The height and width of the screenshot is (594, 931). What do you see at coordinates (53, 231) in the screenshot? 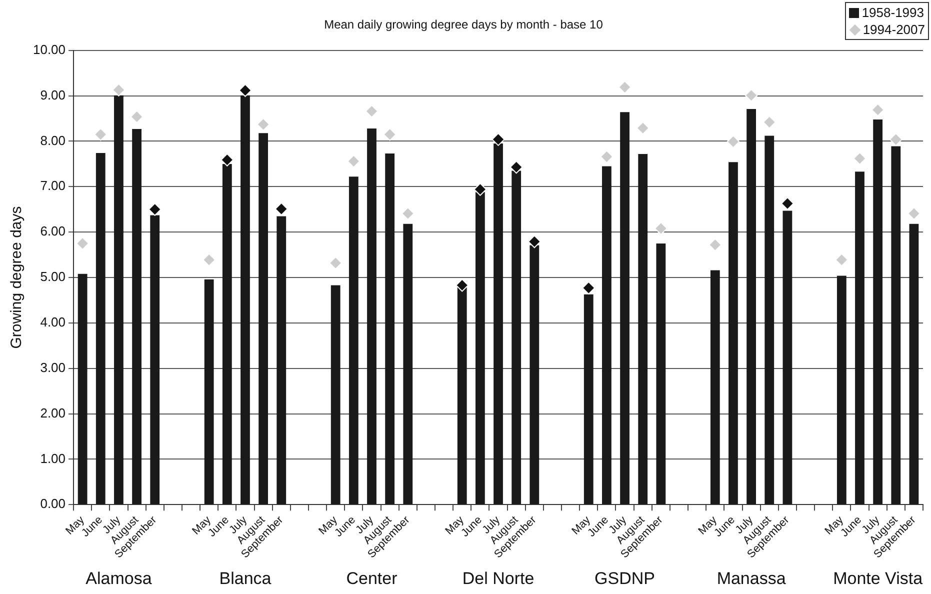
I see `y-tick-label: 6.00` at bounding box center [53, 231].